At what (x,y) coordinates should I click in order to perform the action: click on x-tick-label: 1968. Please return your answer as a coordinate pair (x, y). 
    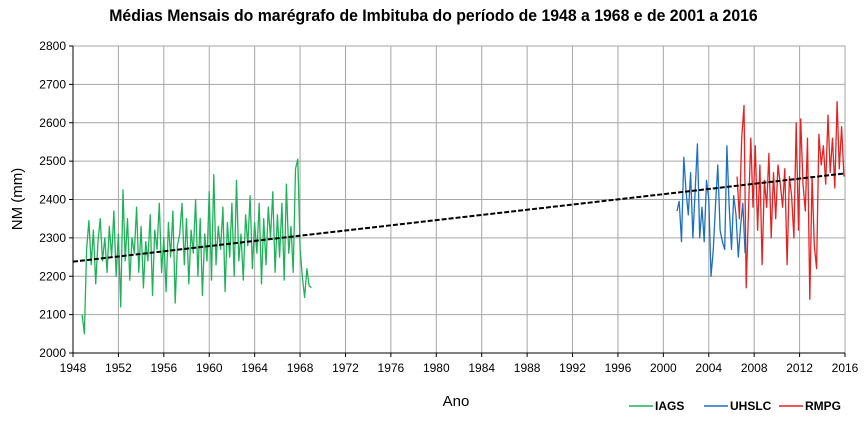
    Looking at the image, I should click on (300, 368).